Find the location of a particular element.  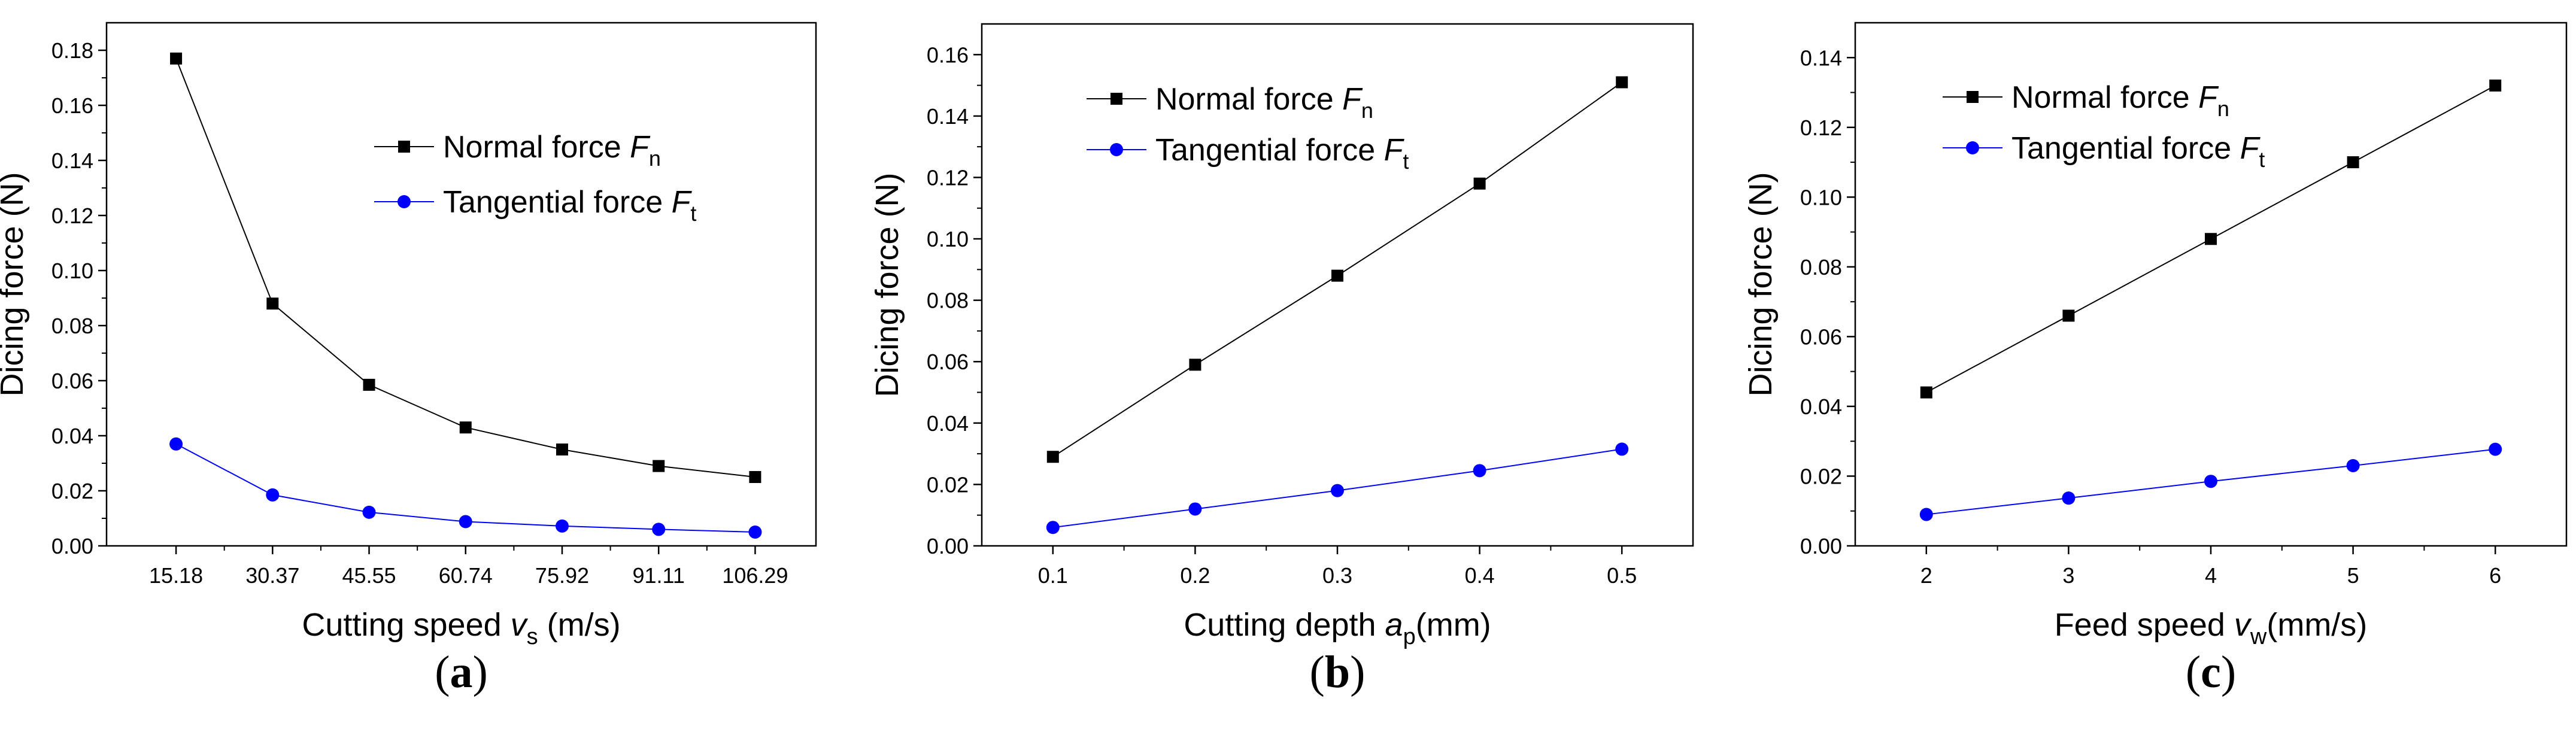

x-title-subscript: p is located at coordinates (1409, 637).